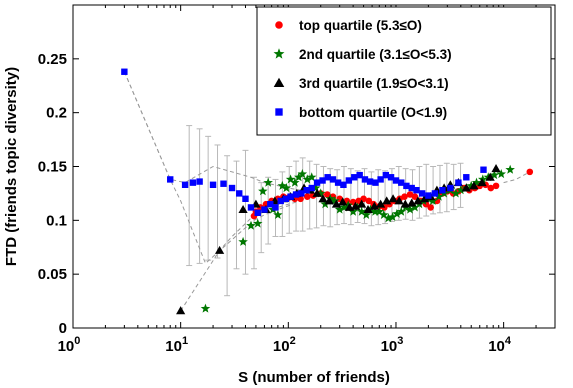 The height and width of the screenshot is (388, 573). I want to click on x-tick-label-base-1: 10, so click(173, 346).